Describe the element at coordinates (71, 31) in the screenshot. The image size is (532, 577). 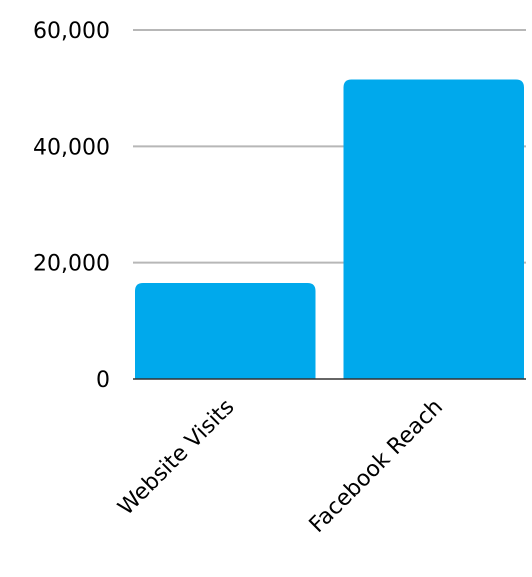
I see `y-tick-label: 60,000` at that location.